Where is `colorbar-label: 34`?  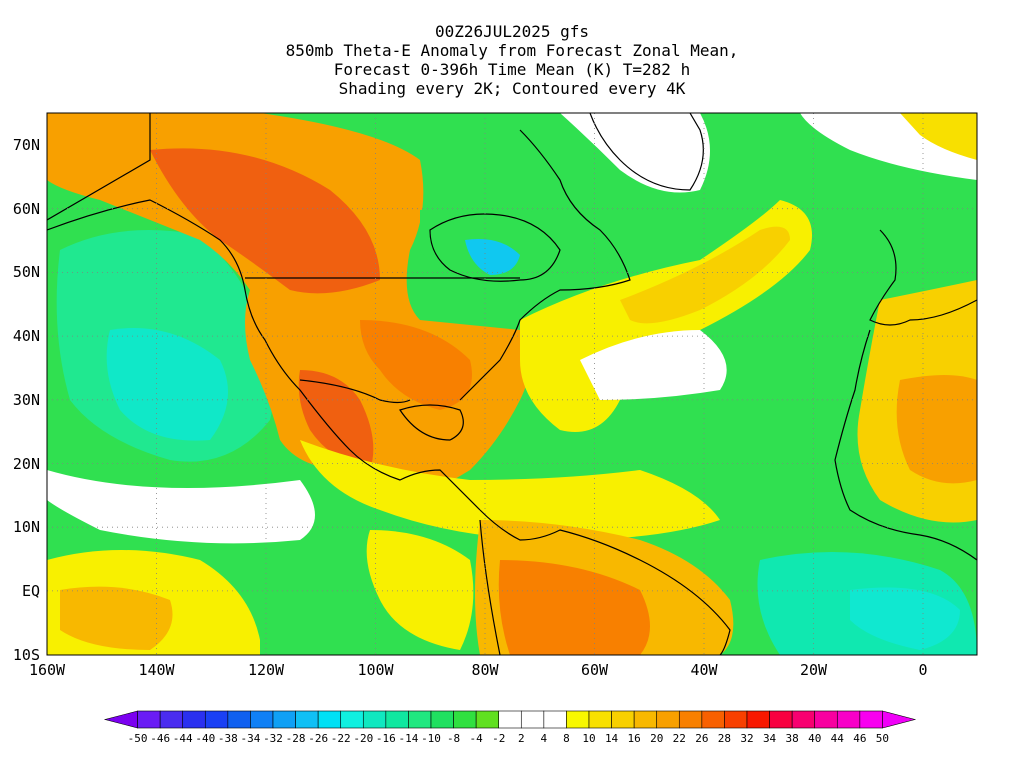 colorbar-label: 34 is located at coordinates (769, 738).